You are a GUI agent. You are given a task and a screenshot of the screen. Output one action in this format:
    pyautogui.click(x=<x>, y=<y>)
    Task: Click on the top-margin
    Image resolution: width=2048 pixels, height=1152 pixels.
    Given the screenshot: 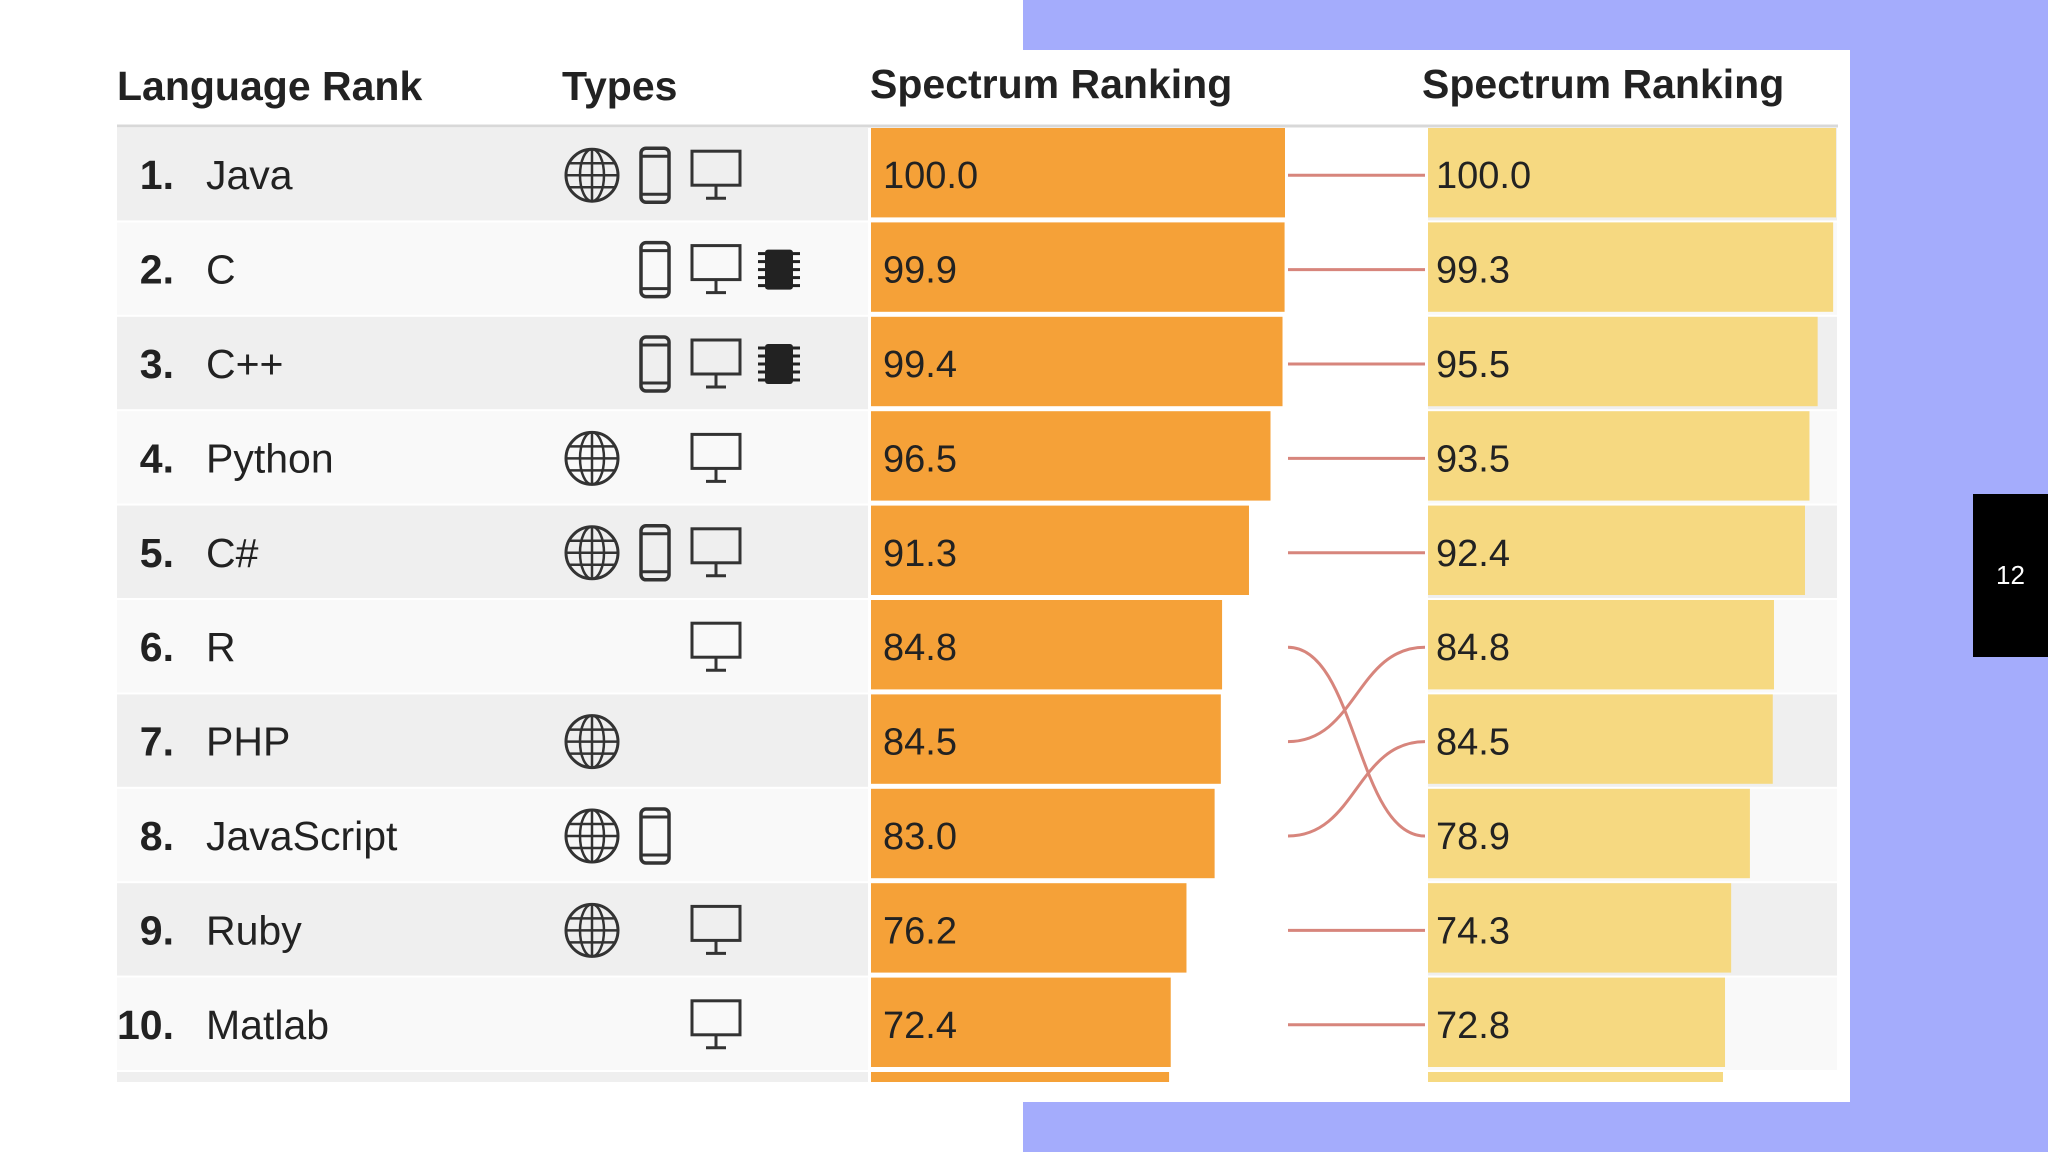 What is the action you would take?
    pyautogui.click(x=511, y=25)
    